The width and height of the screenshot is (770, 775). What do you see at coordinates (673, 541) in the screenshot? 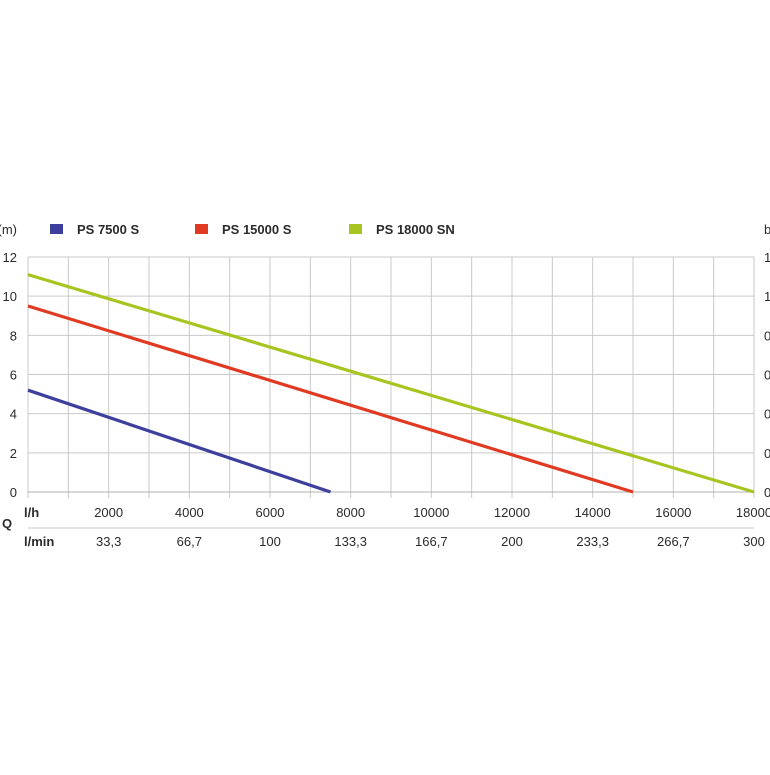
I see `x-tick-label-secondary: 266,7` at bounding box center [673, 541].